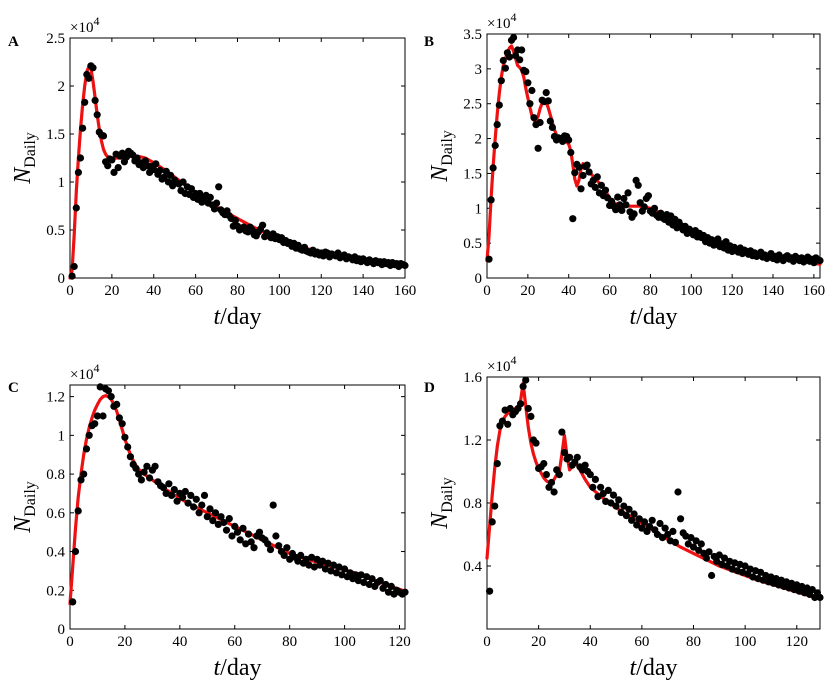 This screenshot has height=698, width=830. Describe the element at coordinates (70, 291) in the screenshot. I see `chart-a-x-tick-label: 0` at that location.